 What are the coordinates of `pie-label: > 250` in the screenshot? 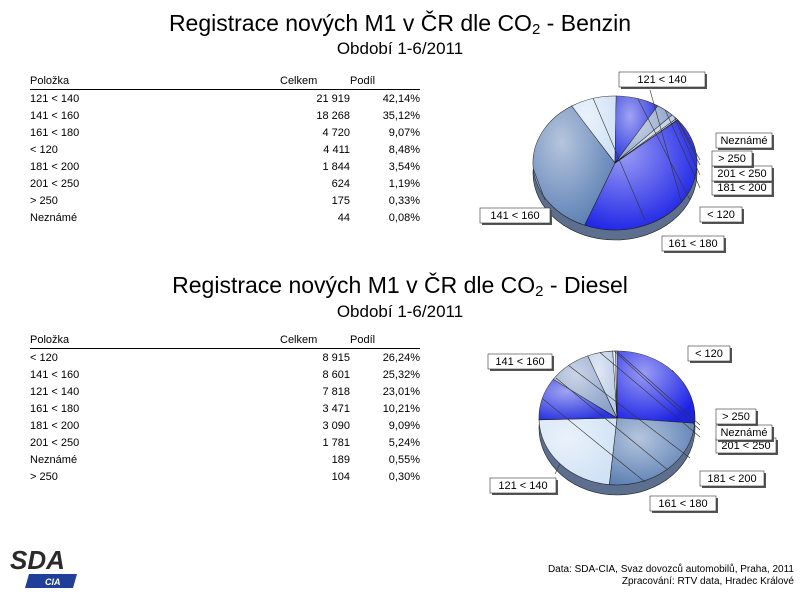 It's located at (736, 417).